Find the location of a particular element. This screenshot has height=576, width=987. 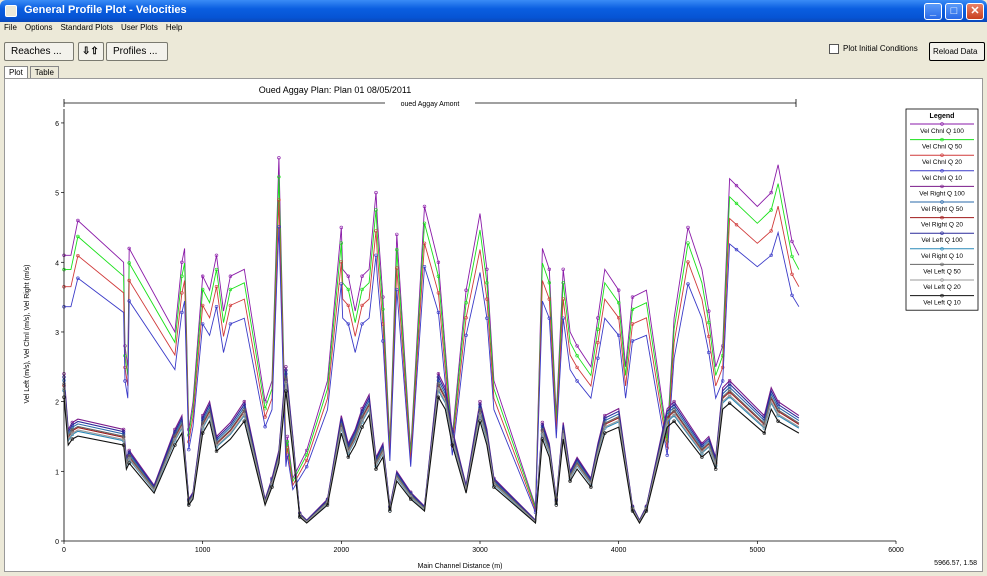

plot-initial-conditions-label: Plot Initial Conditions is located at coordinates (880, 49).